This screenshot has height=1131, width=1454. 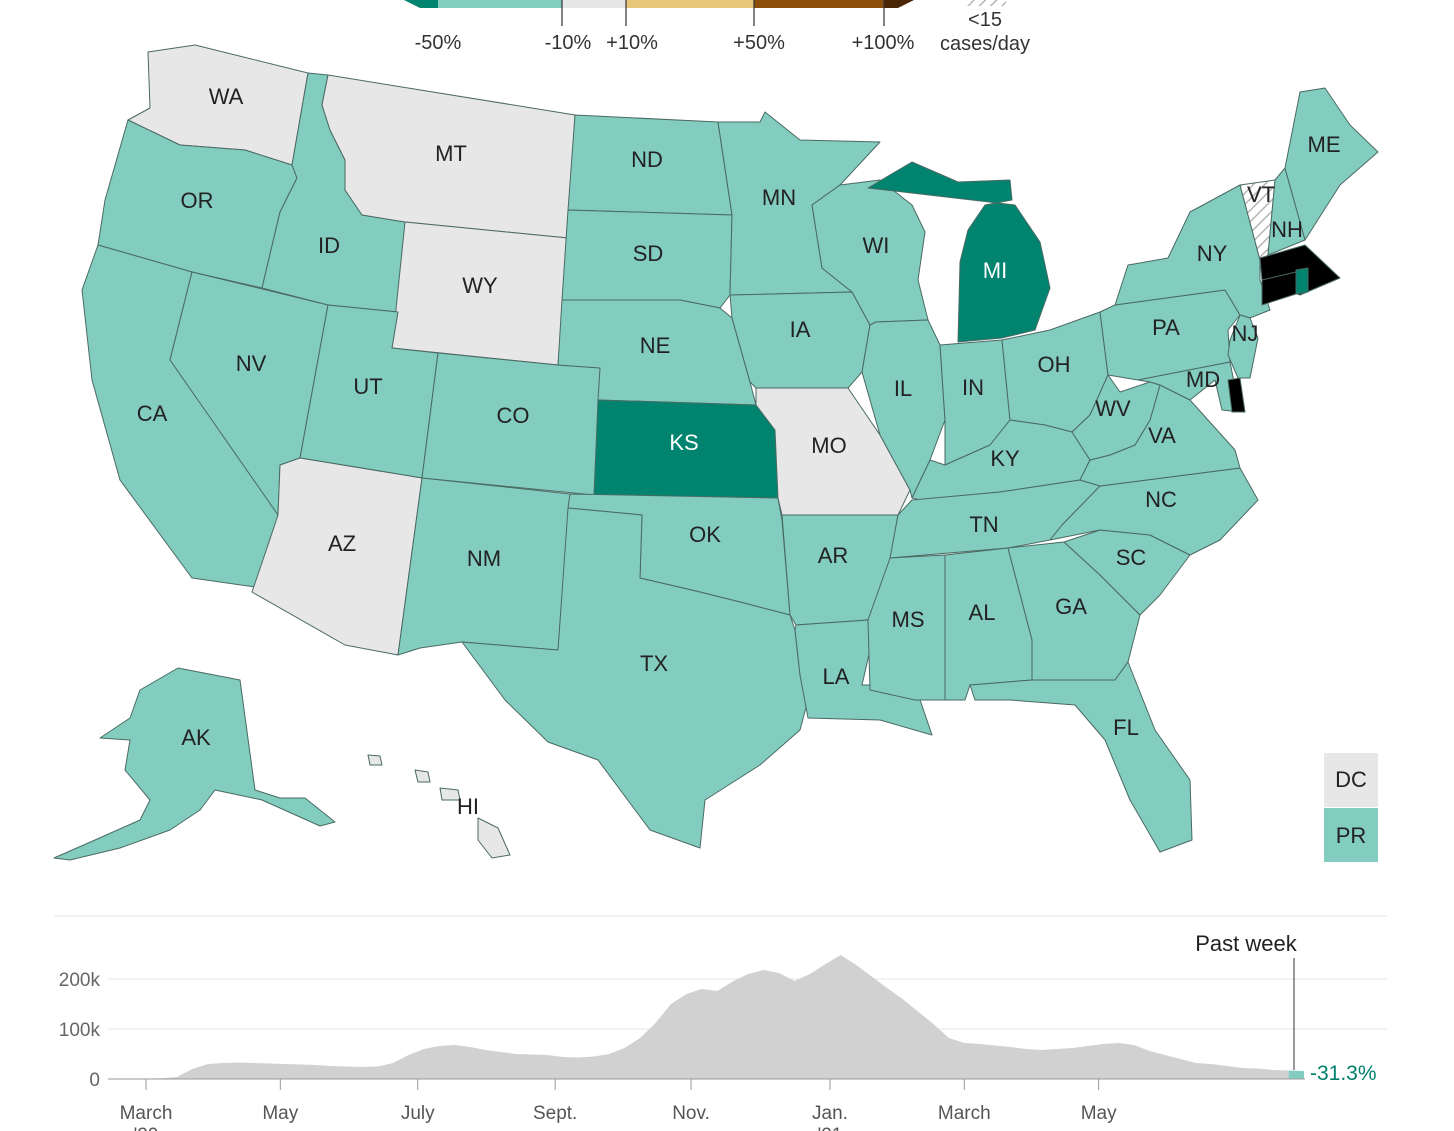 I want to click on territory-dc-box, so click(x=1351, y=780).